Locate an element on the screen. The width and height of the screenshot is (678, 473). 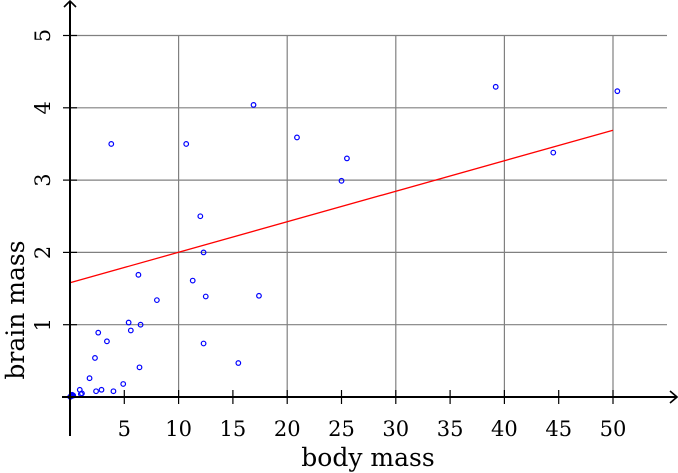
x-tick-label: 40 is located at coordinates (504, 429).